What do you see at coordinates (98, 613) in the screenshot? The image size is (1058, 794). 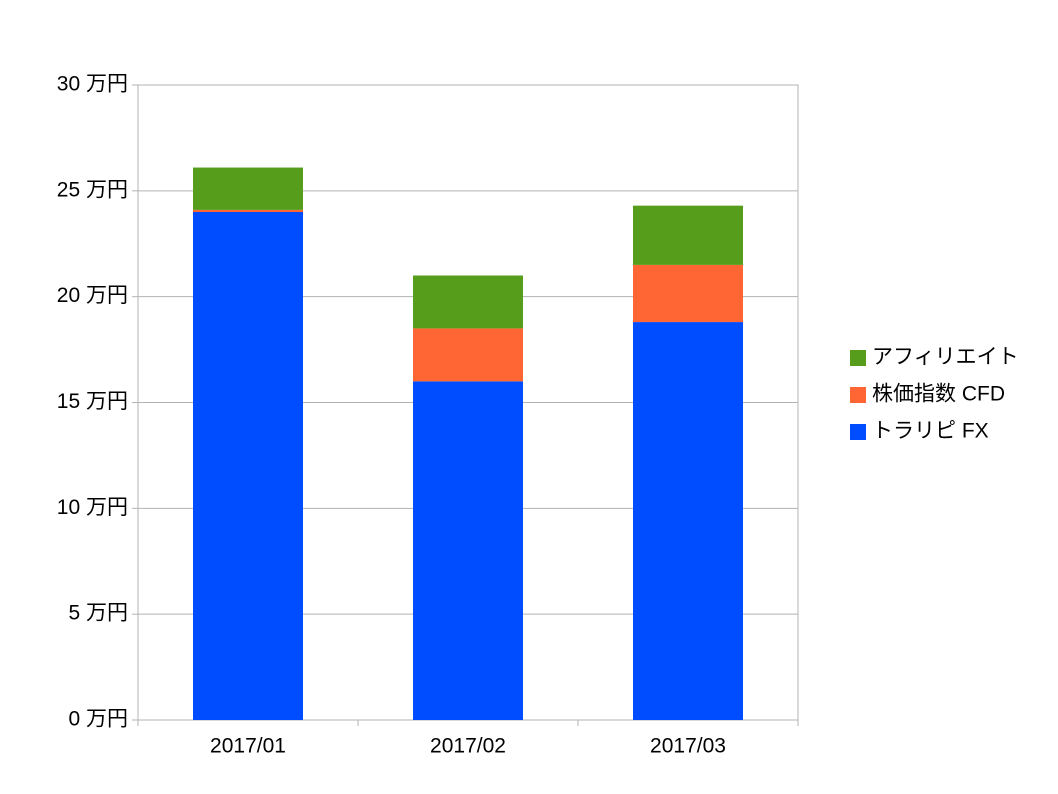 I see `y-tick-label: 5 万円` at bounding box center [98, 613].